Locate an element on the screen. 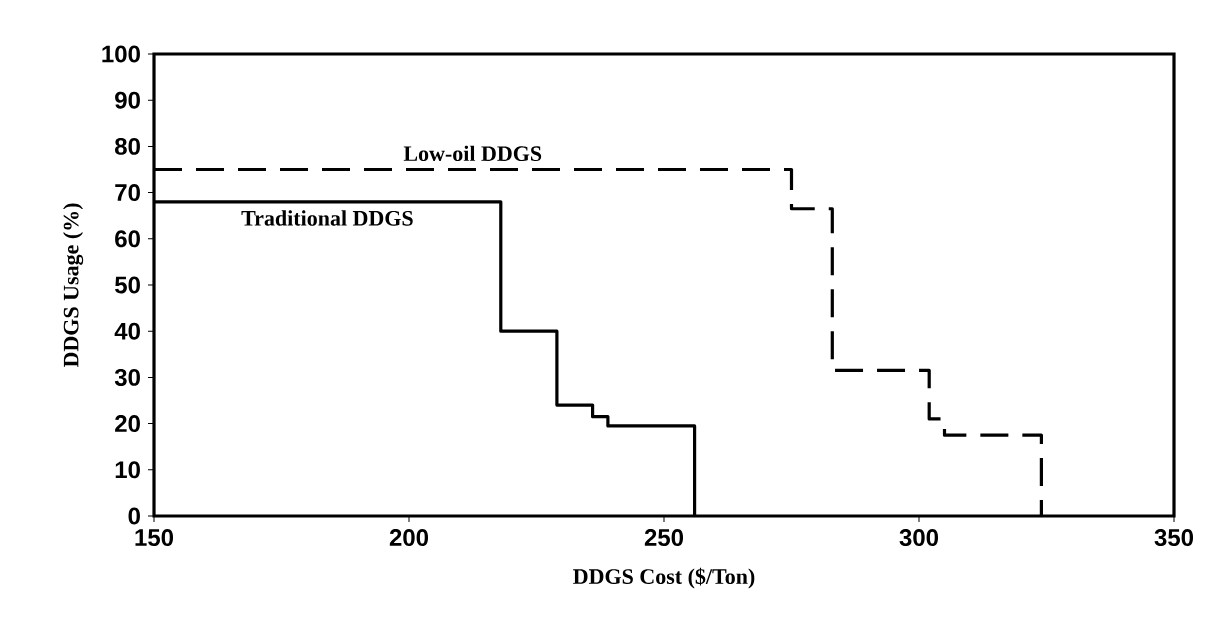  y-tick-label: 80 is located at coordinates (127, 146).